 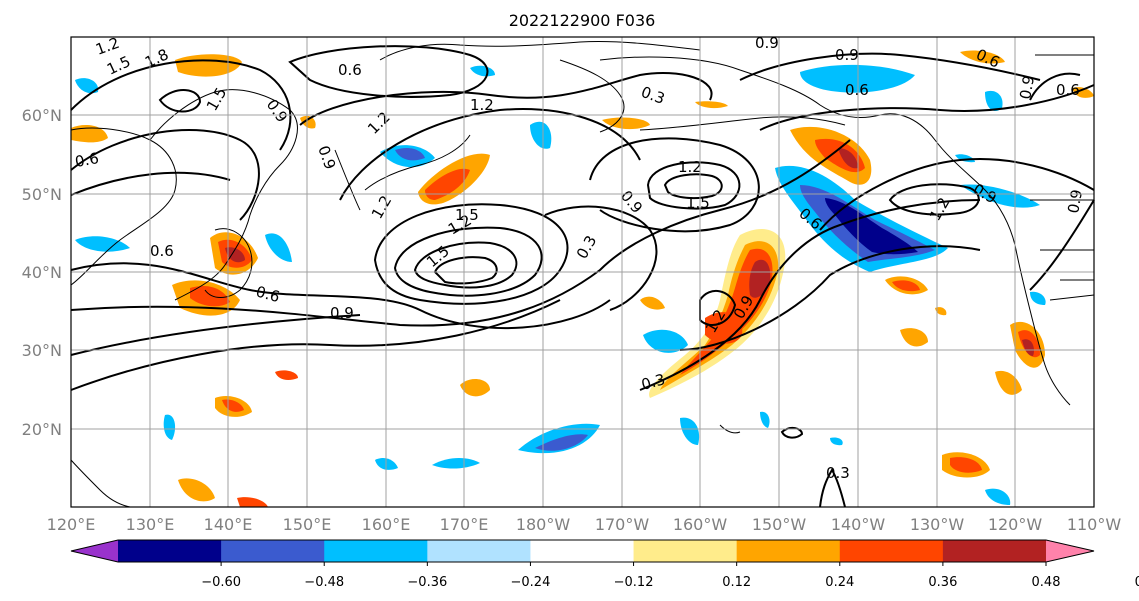 I want to click on coastline-philippines, so click(x=100, y=483).